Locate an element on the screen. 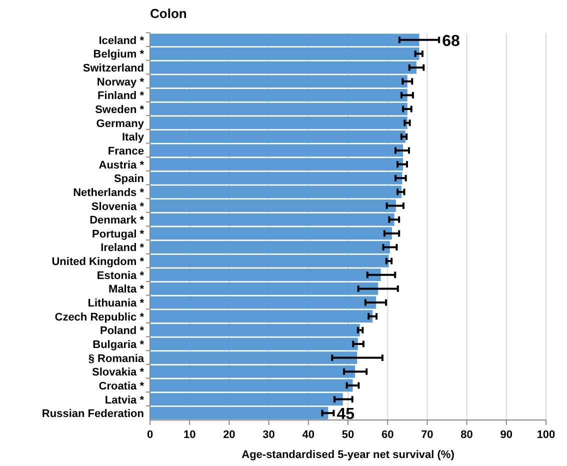  y-tick-label: Netherlands * is located at coordinates (109, 192).